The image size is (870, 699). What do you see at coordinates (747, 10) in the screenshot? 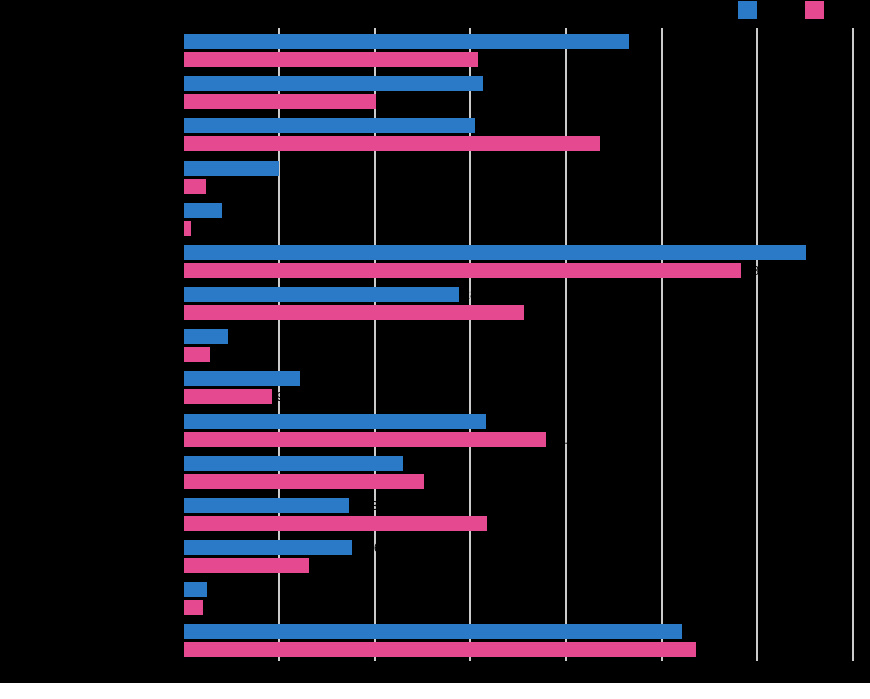
I see `legend-swatch-series1-icon` at bounding box center [747, 10].